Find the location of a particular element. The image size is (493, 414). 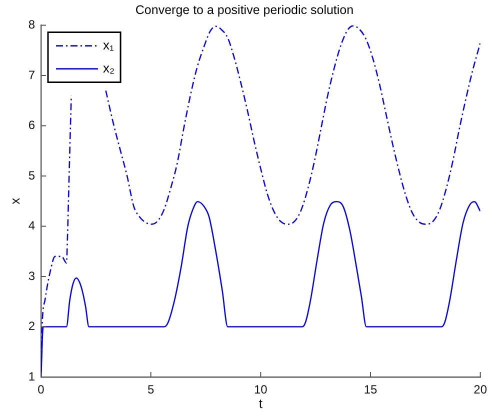

x-tick-label: 20 is located at coordinates (481, 389).